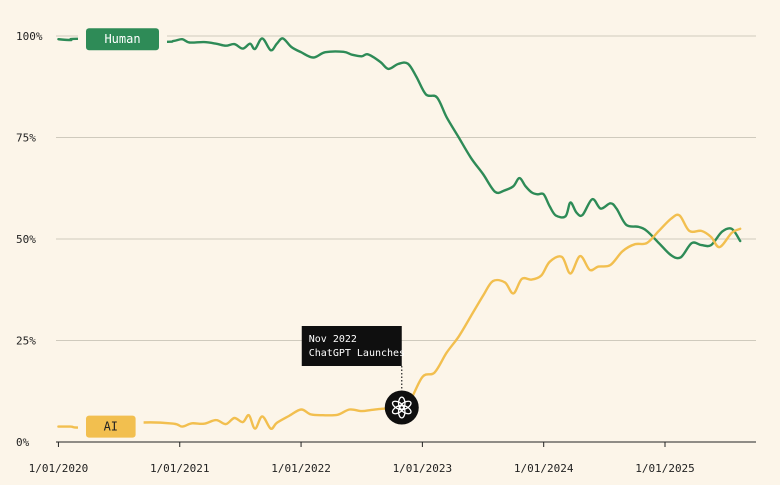 The width and height of the screenshot is (780, 485). What do you see at coordinates (360, 375) in the screenshot?
I see `chatgpt-annotation: Nov 2022 ChatGPT Launches` at bounding box center [360, 375].